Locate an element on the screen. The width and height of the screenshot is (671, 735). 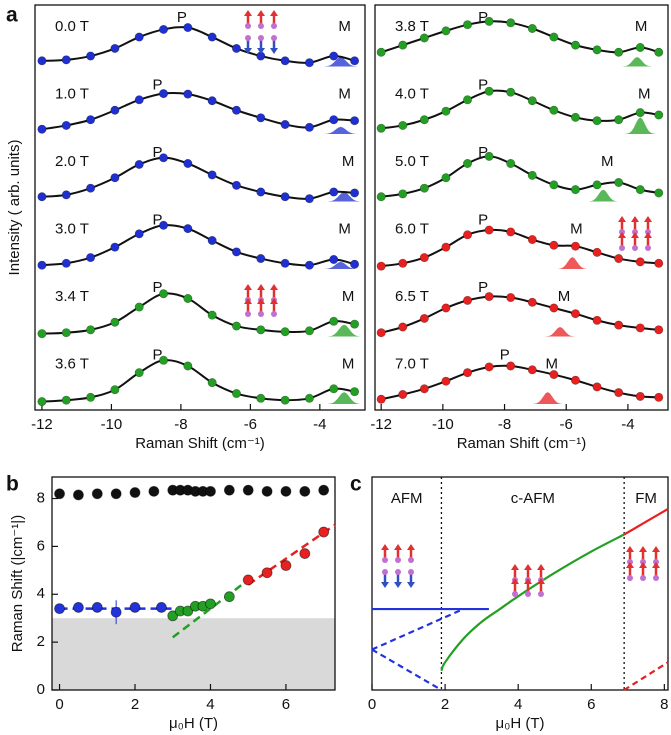
field-label: 3.0 T is located at coordinates (72, 228).